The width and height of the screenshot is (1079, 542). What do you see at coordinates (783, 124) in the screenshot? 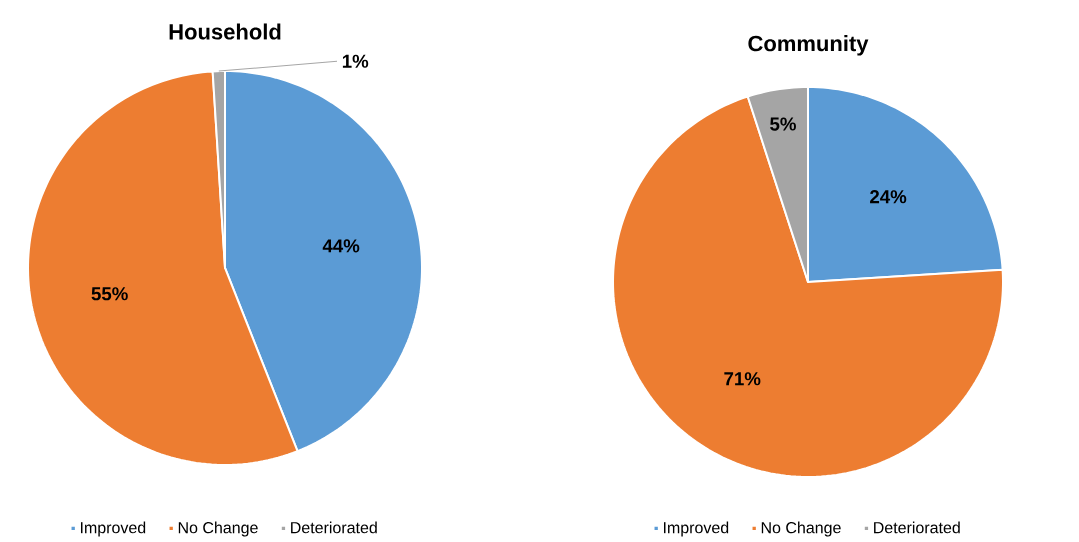
I see `data-label: 5%` at bounding box center [783, 124].